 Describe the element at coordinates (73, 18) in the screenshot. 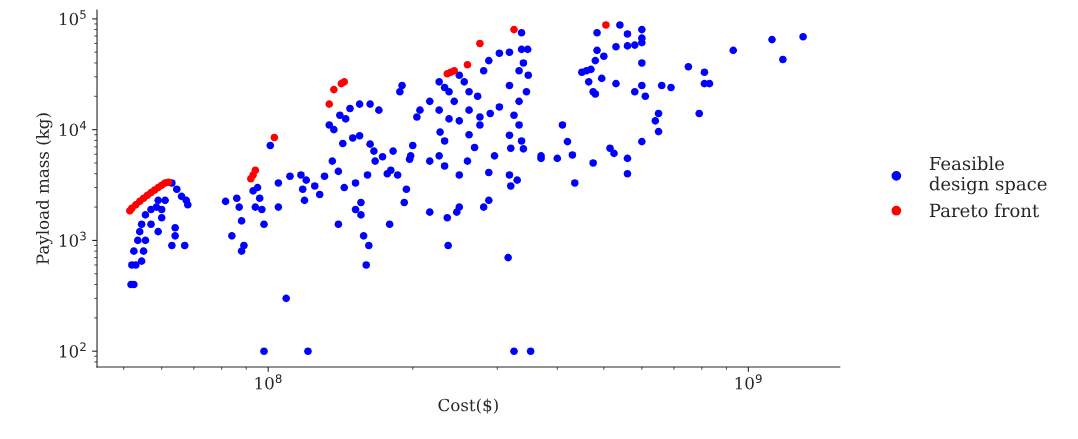

I see `y-tick-label: 10$^{5}$` at that location.